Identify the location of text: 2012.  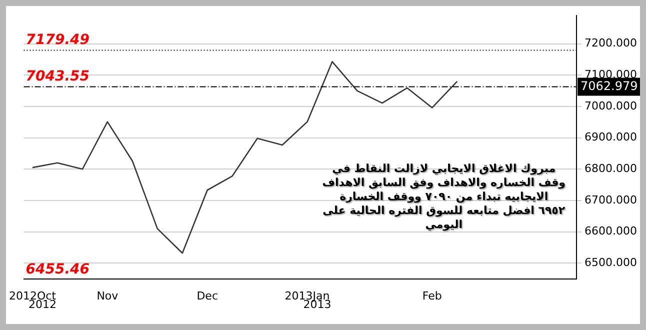
(42, 305).